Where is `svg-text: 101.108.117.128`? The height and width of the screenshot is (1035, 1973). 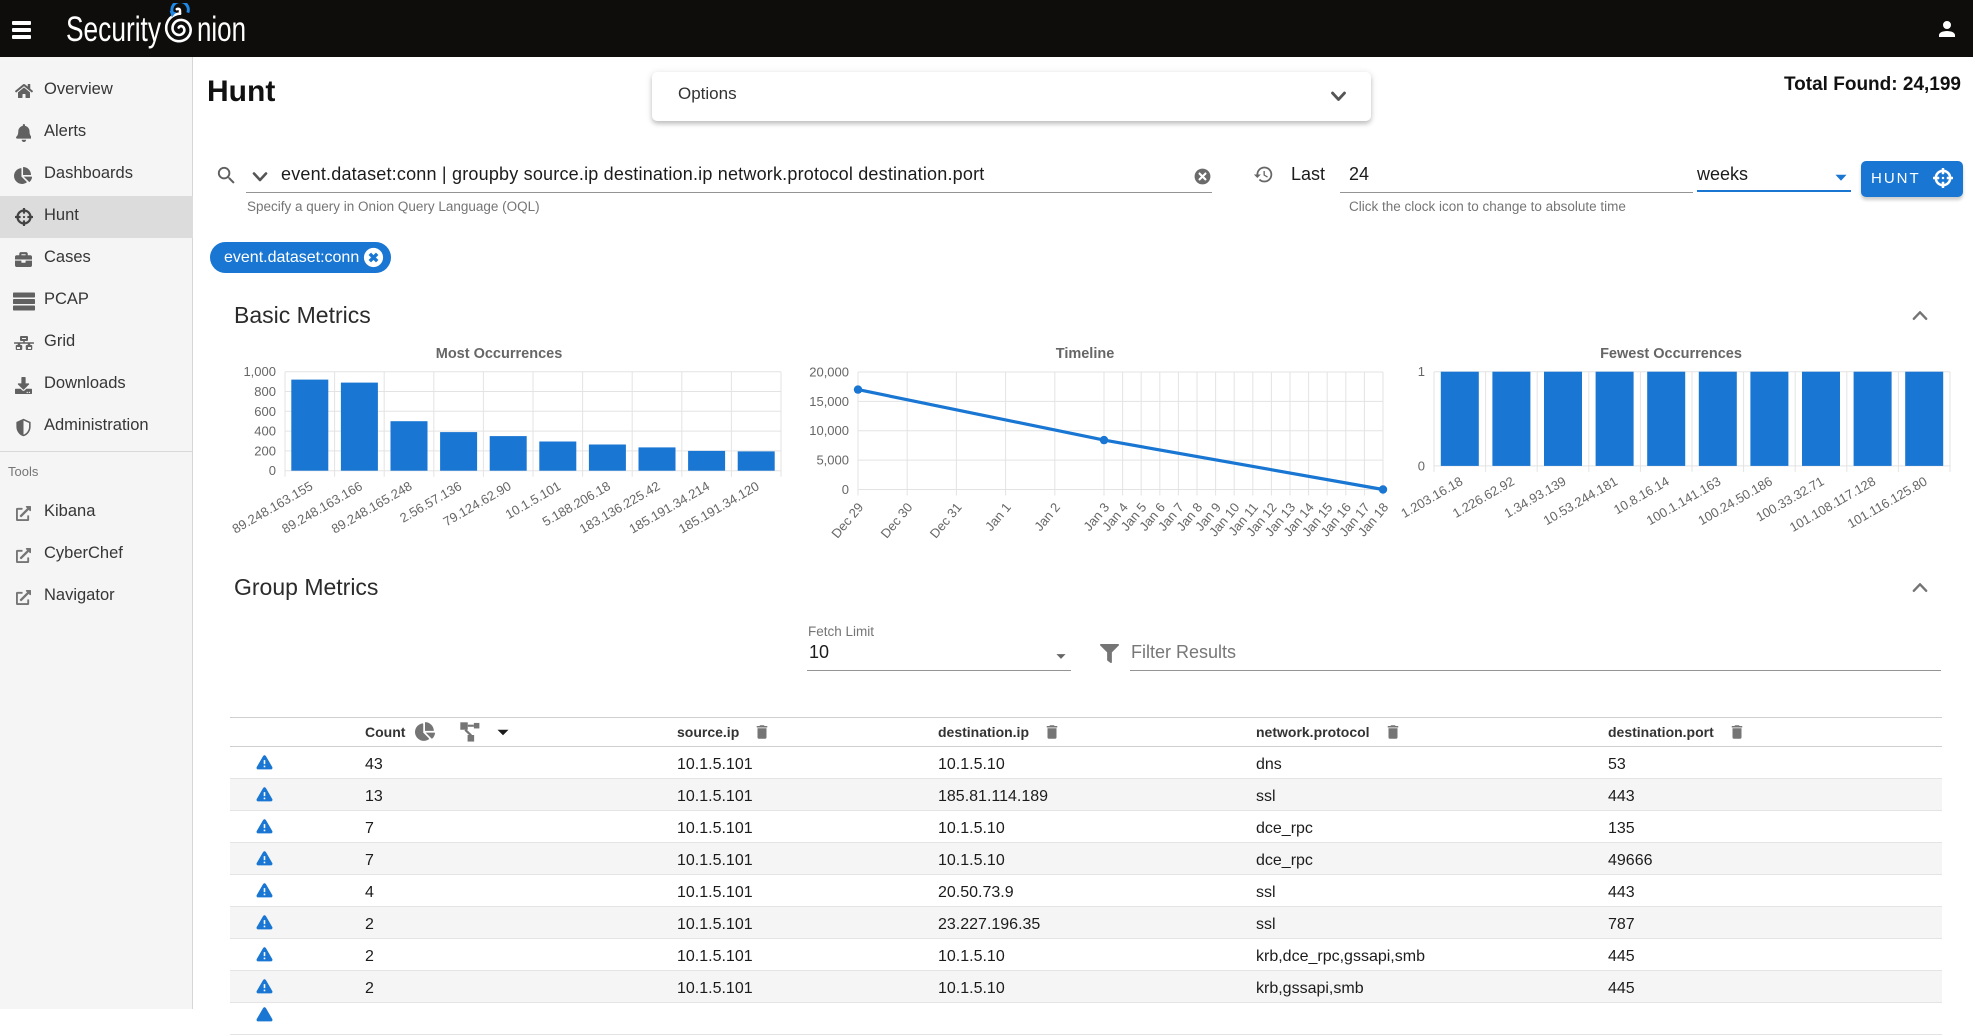
svg-text: 101.108.117.128 is located at coordinates (1832, 504).